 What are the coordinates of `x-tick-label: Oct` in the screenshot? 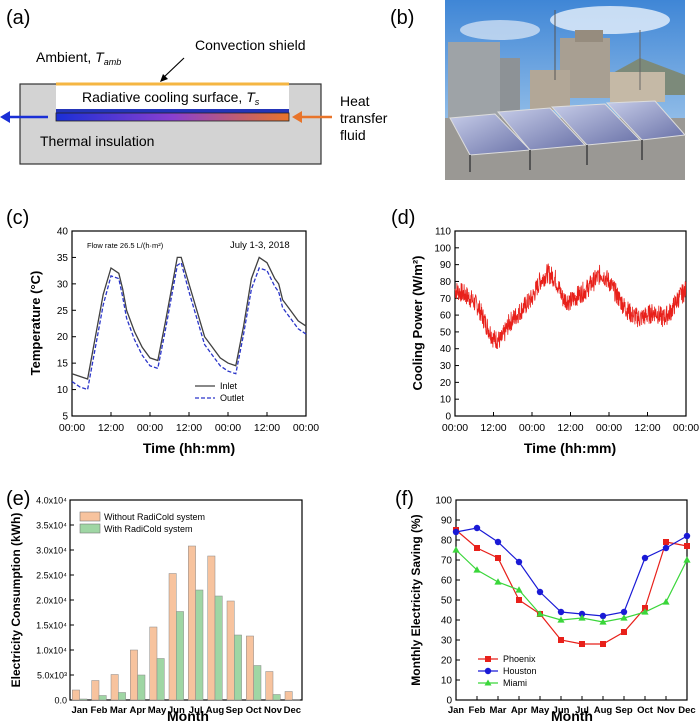 It's located at (645, 710).